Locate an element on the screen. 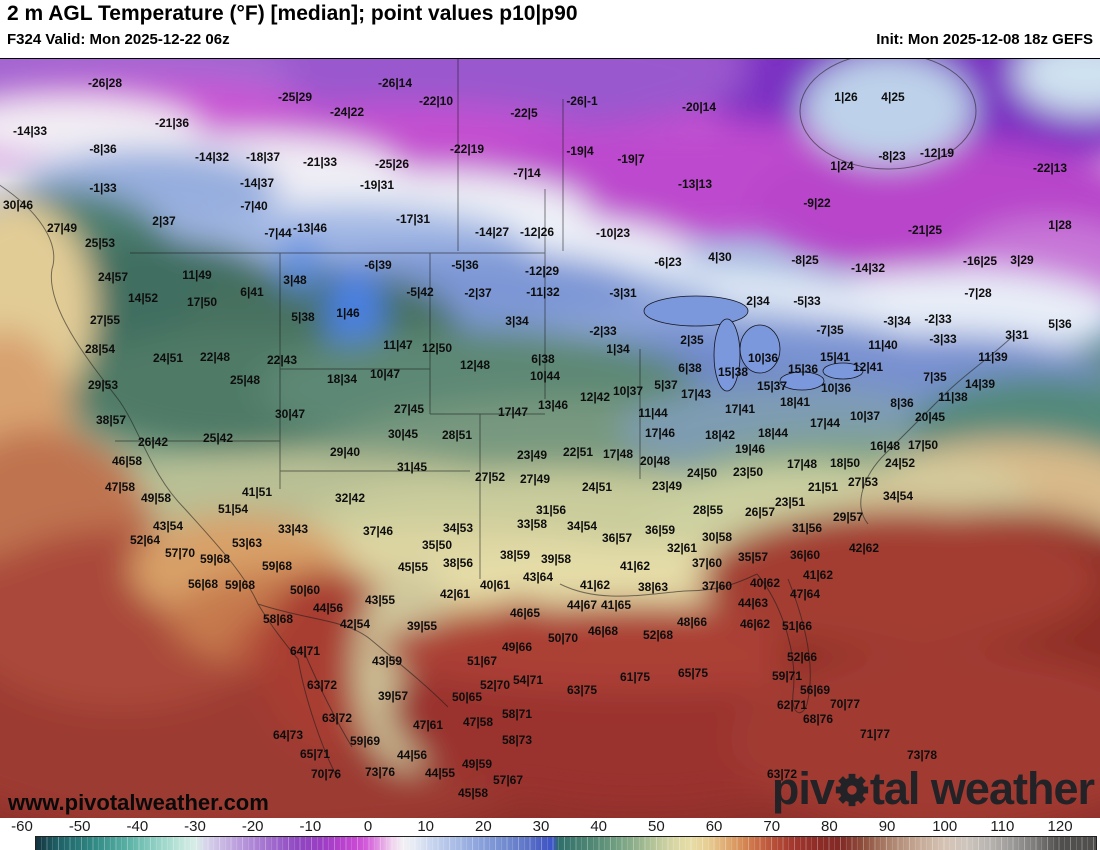  colorbar-tick-label: 120 is located at coordinates (1060, 826).